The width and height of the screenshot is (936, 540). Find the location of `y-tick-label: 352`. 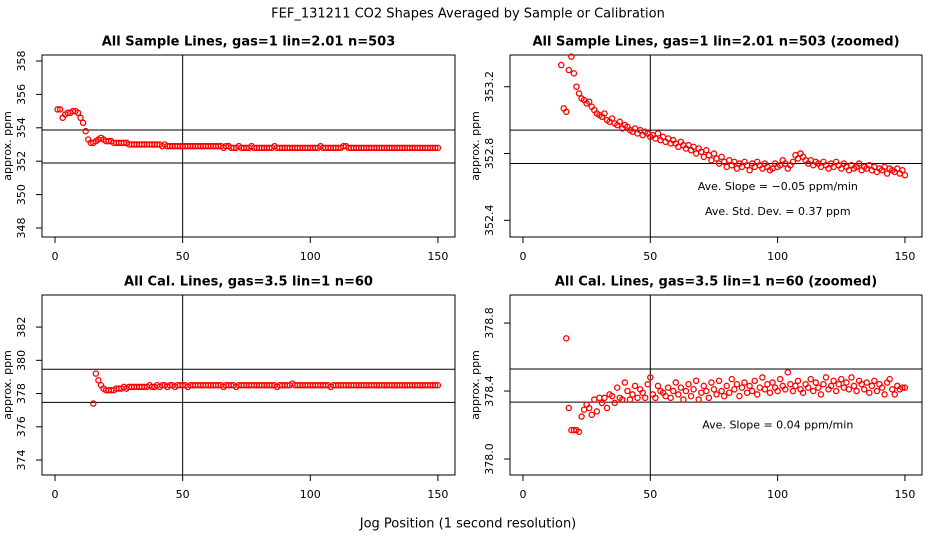

y-tick-label: 352 is located at coordinates (21, 161).